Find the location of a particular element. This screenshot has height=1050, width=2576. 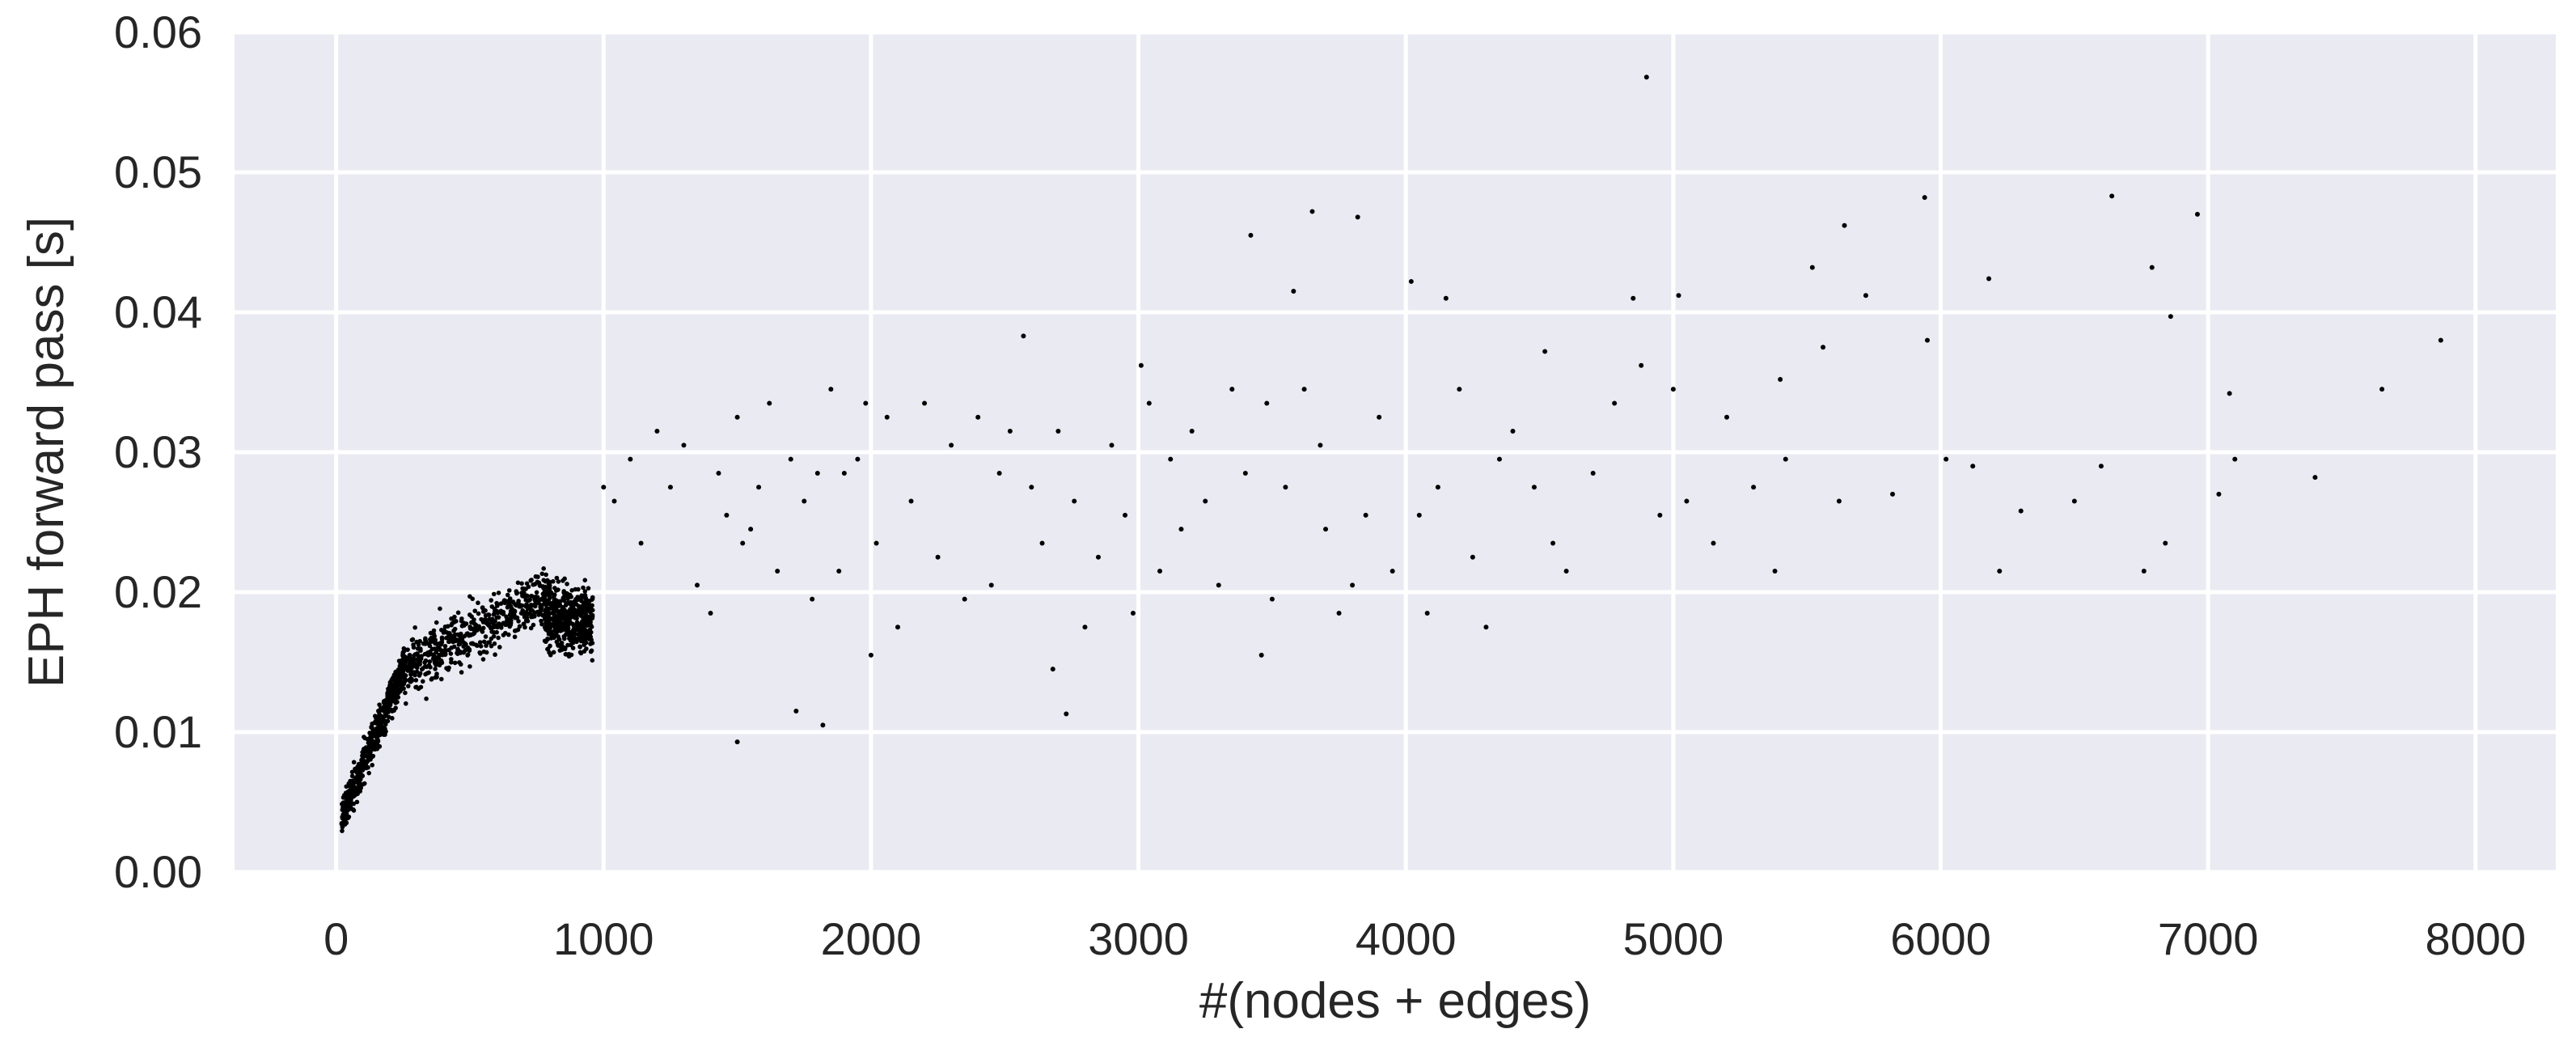

y-tick-label: 0.04 is located at coordinates (158, 312).